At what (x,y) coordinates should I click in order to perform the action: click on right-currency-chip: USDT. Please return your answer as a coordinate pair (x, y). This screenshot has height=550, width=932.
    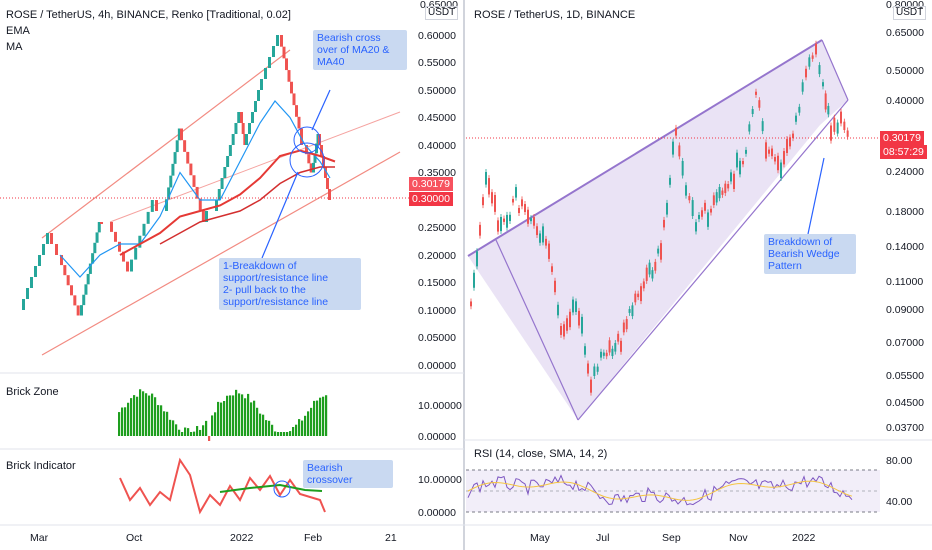
    Looking at the image, I should click on (910, 13).